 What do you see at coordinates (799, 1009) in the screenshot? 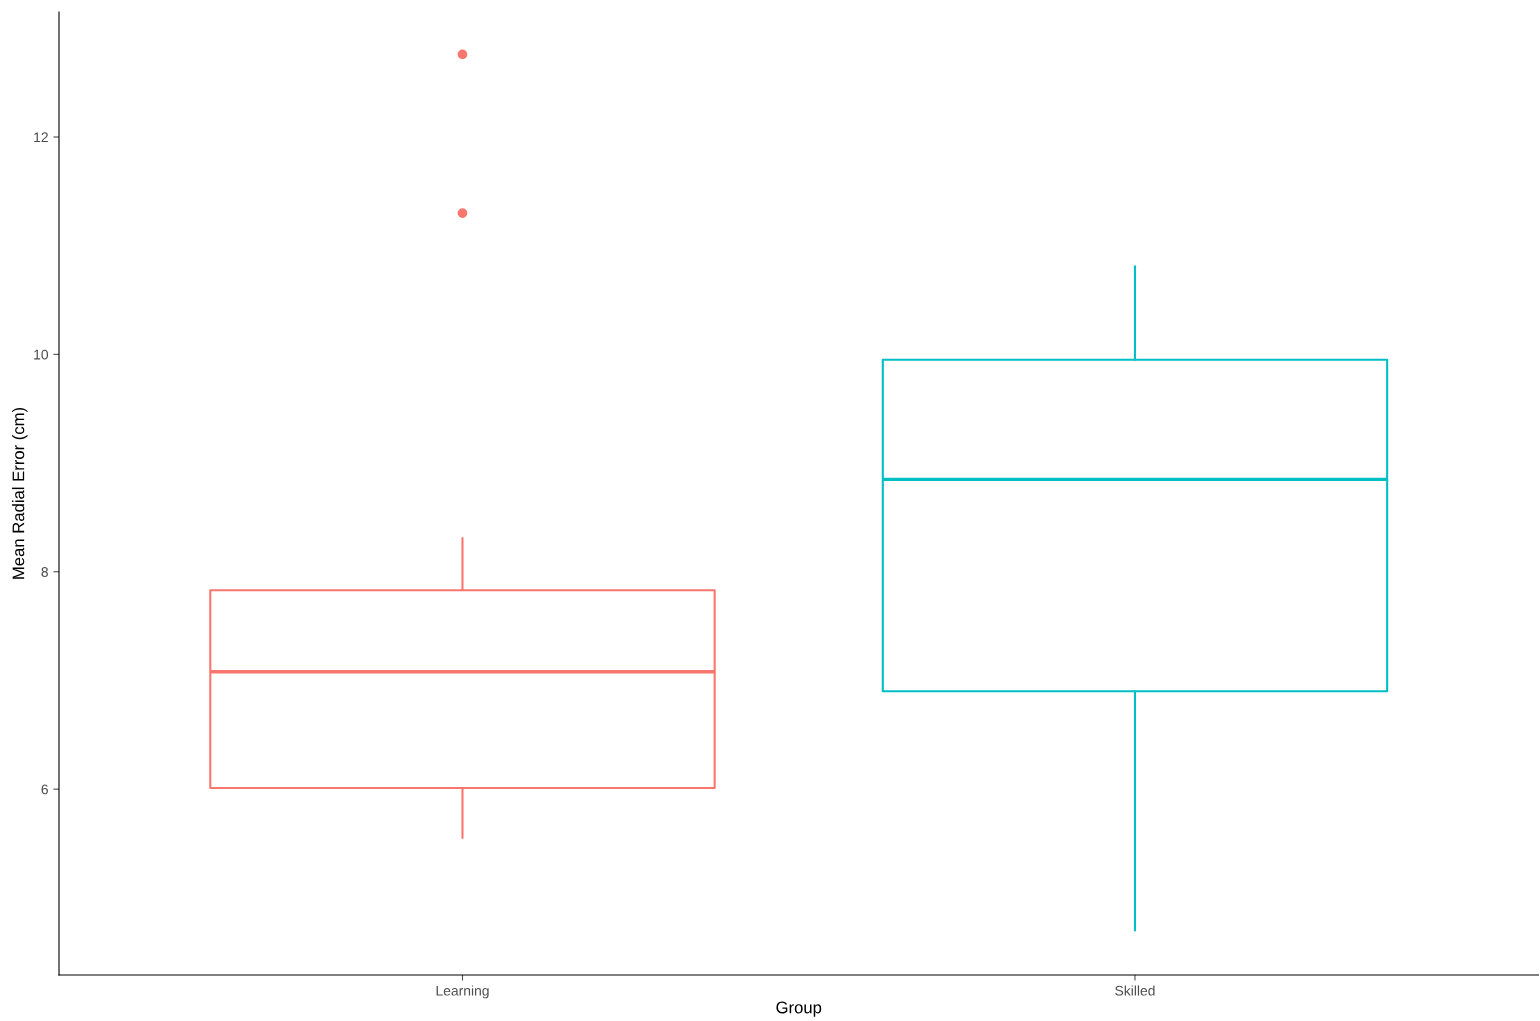
I see `x-axis-title: Group` at bounding box center [799, 1009].